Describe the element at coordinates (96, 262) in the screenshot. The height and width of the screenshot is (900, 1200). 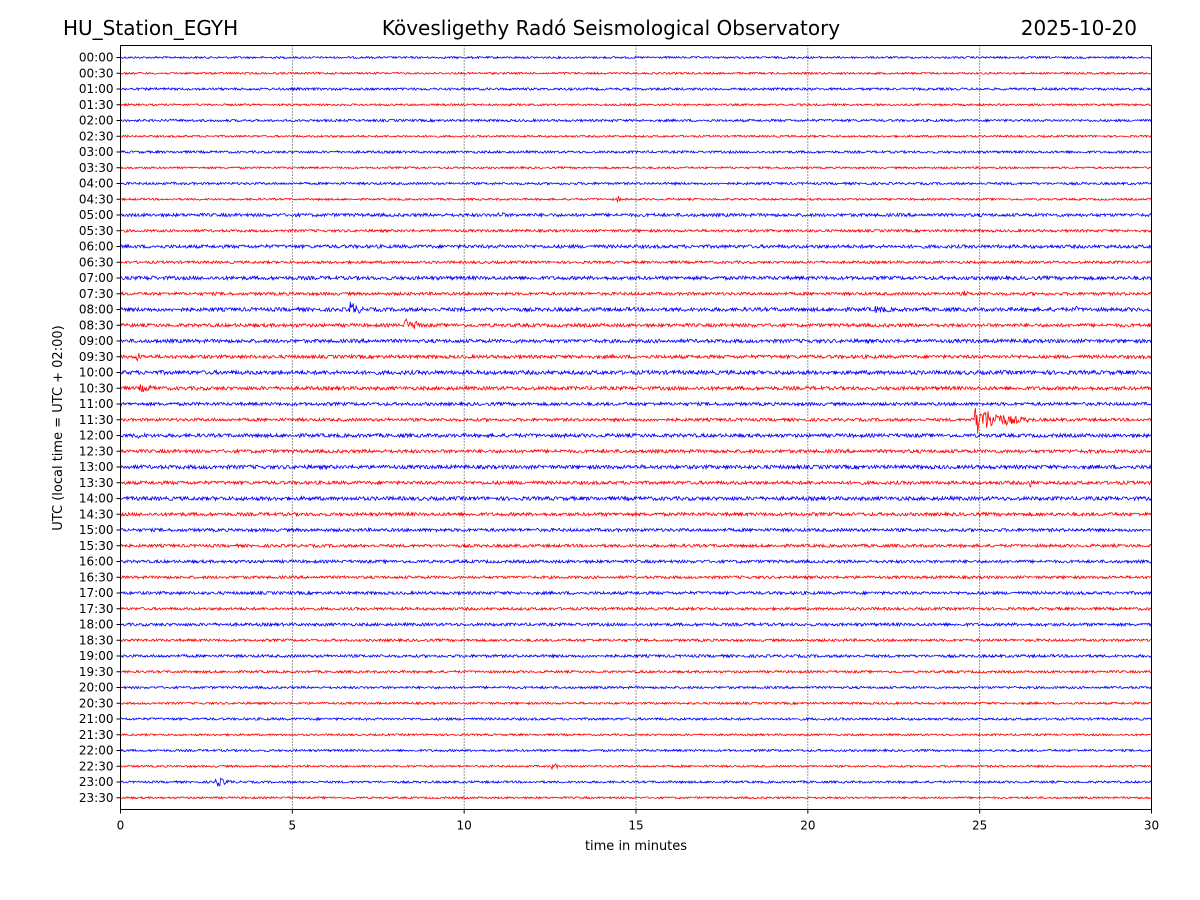
I see `row-label-0630: 06:30` at that location.